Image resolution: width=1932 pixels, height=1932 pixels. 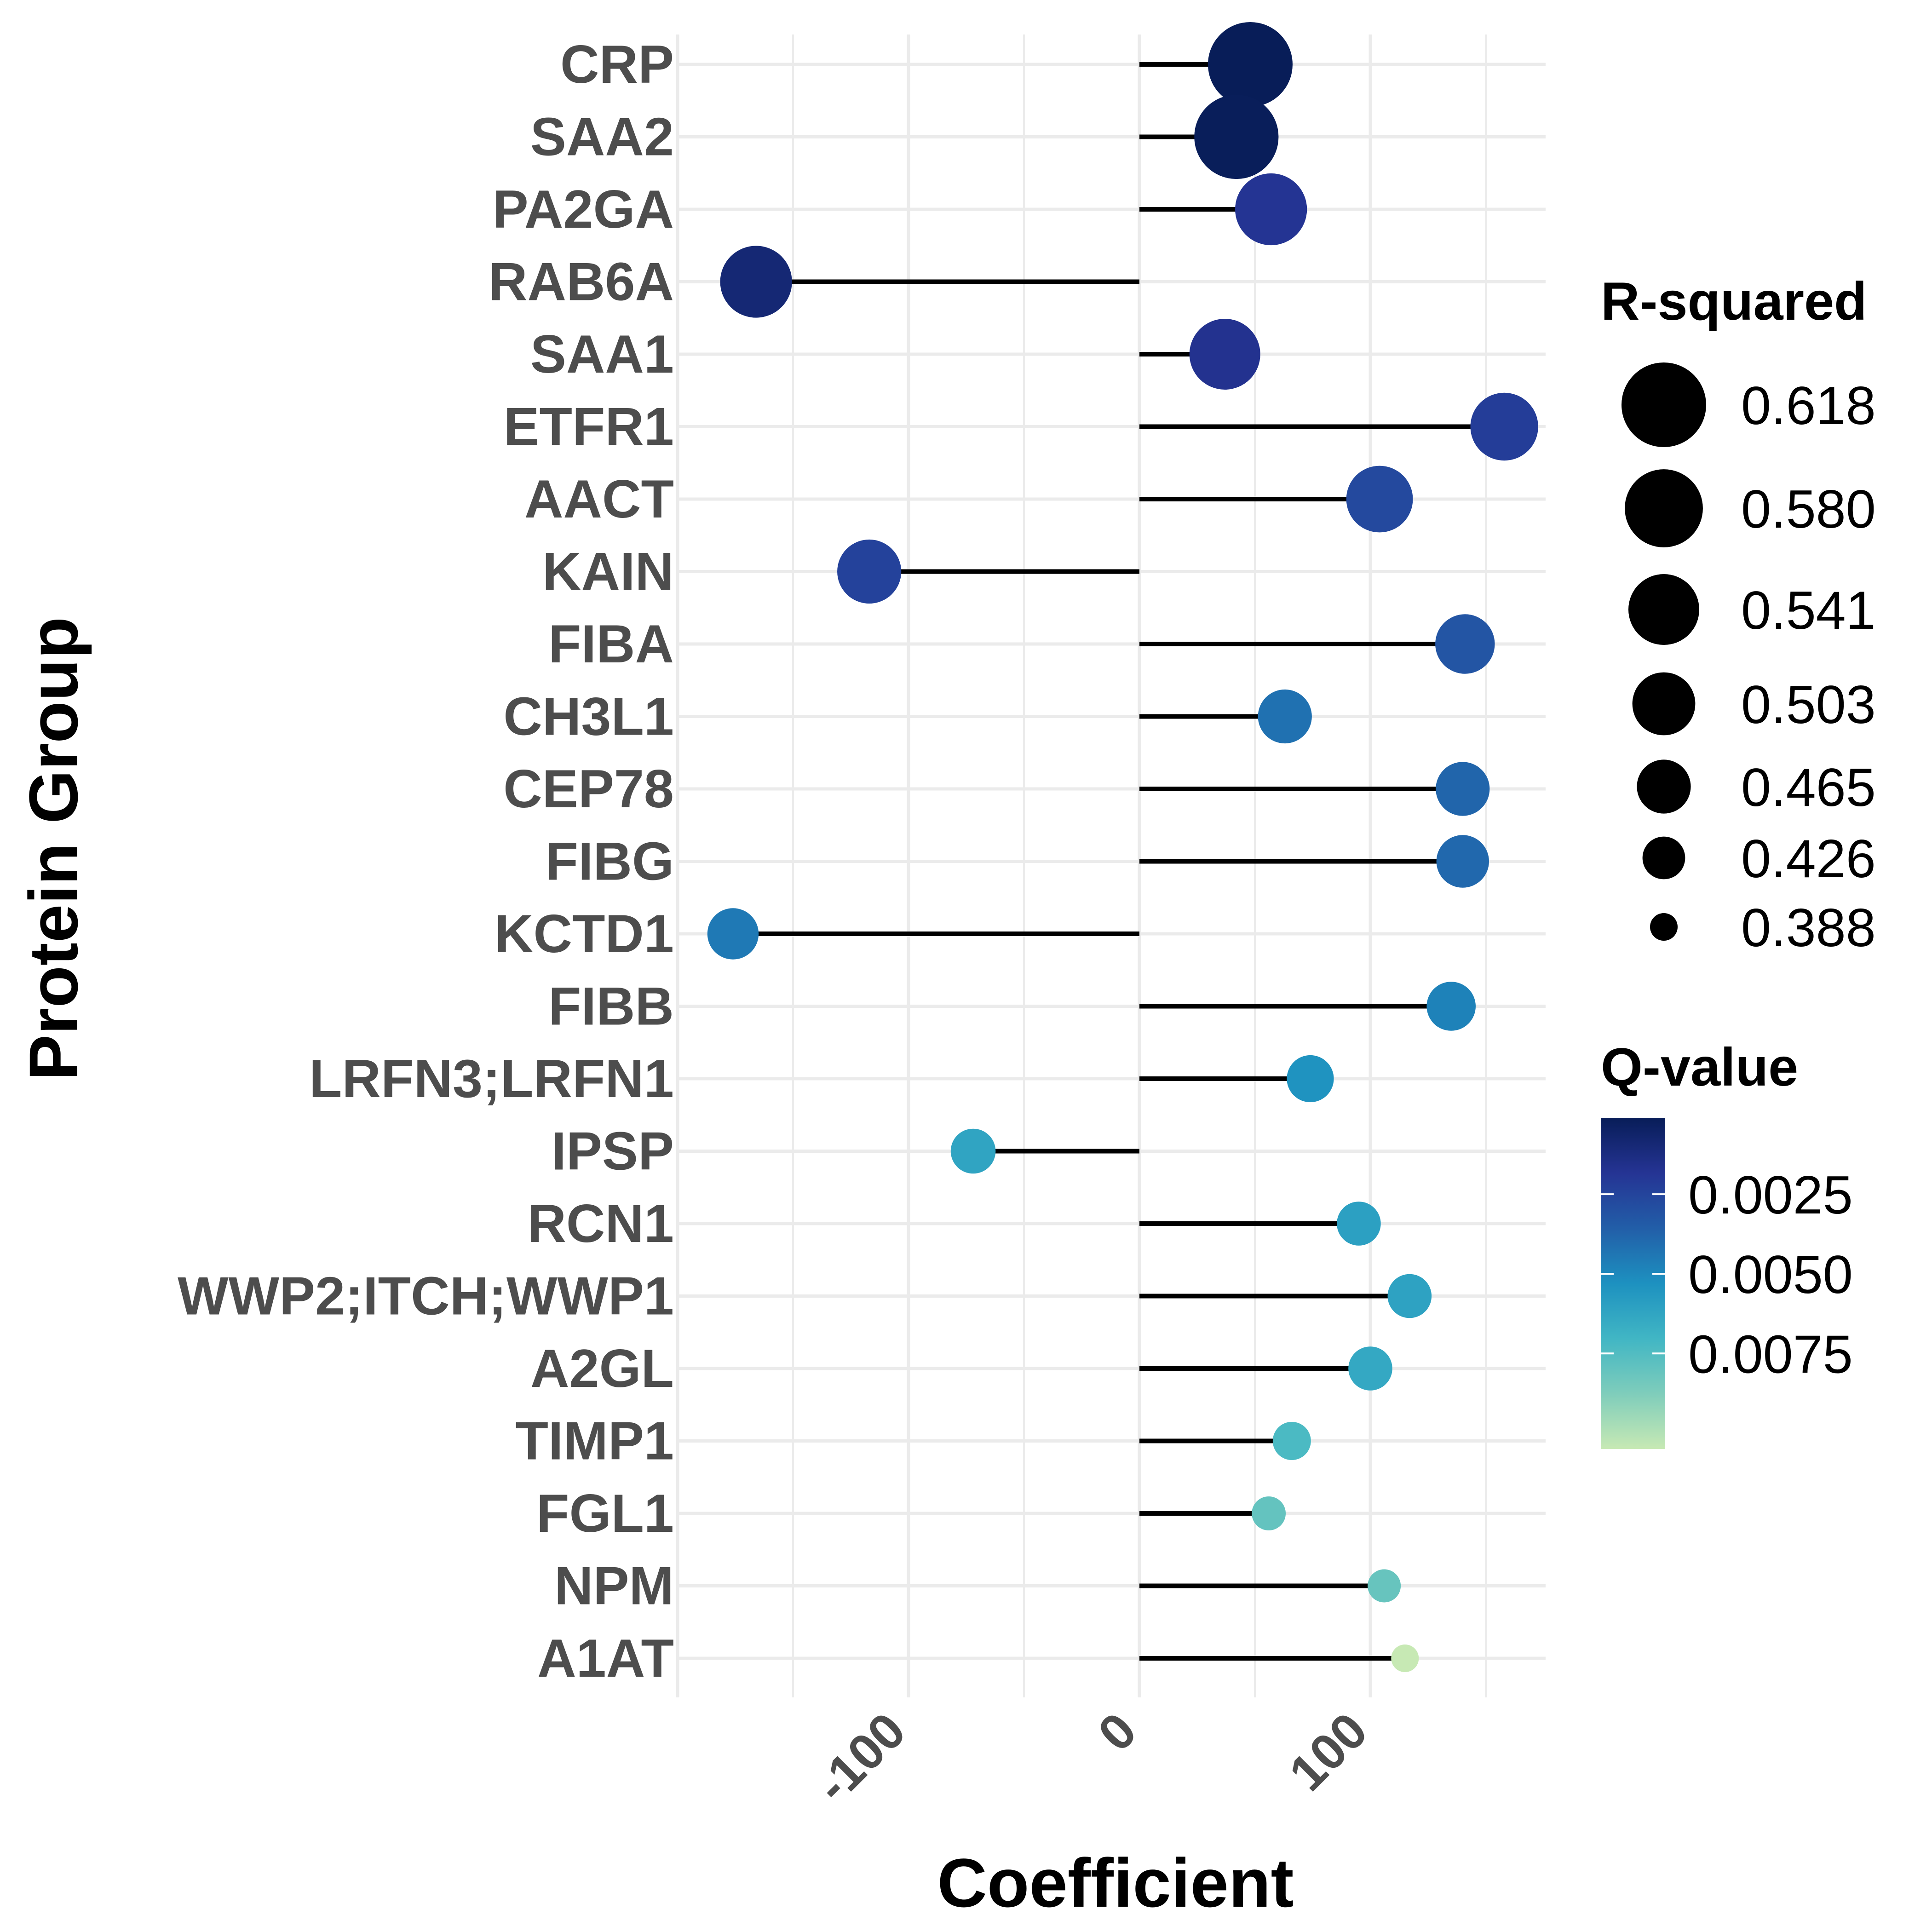 What do you see at coordinates (605, 1513) in the screenshot?
I see `category-label-fgl1: FGL1` at bounding box center [605, 1513].